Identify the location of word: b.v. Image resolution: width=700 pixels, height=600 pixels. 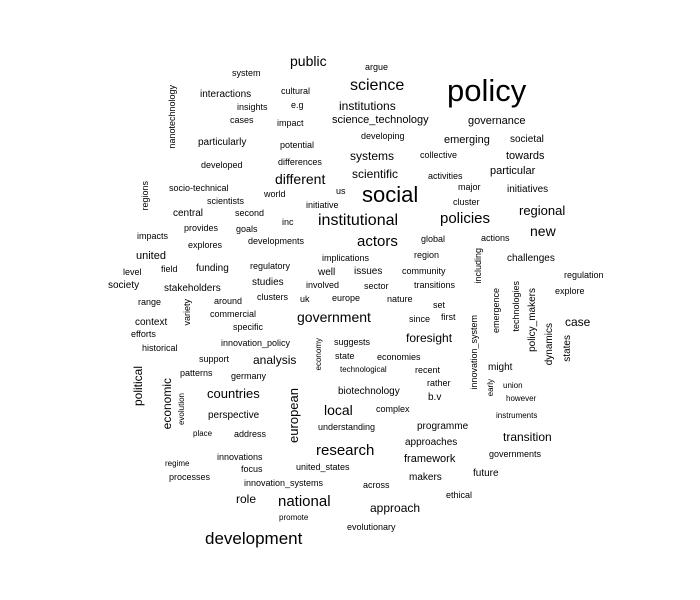
(435, 397).